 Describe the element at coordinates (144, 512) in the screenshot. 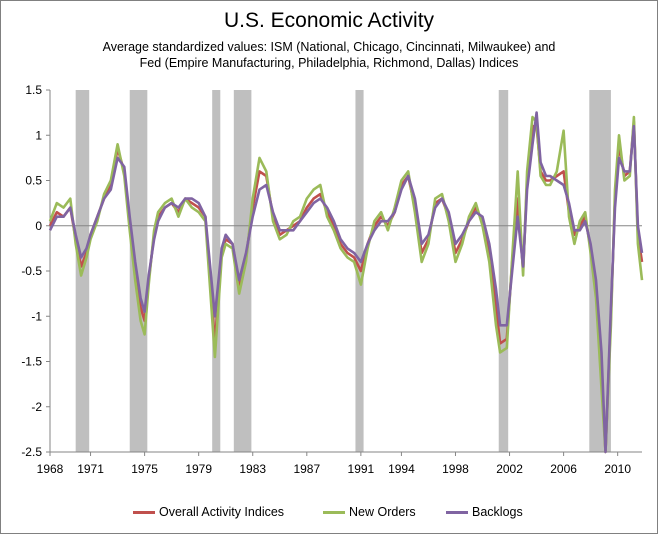

I see `legend-swatch-overall-activity` at that location.